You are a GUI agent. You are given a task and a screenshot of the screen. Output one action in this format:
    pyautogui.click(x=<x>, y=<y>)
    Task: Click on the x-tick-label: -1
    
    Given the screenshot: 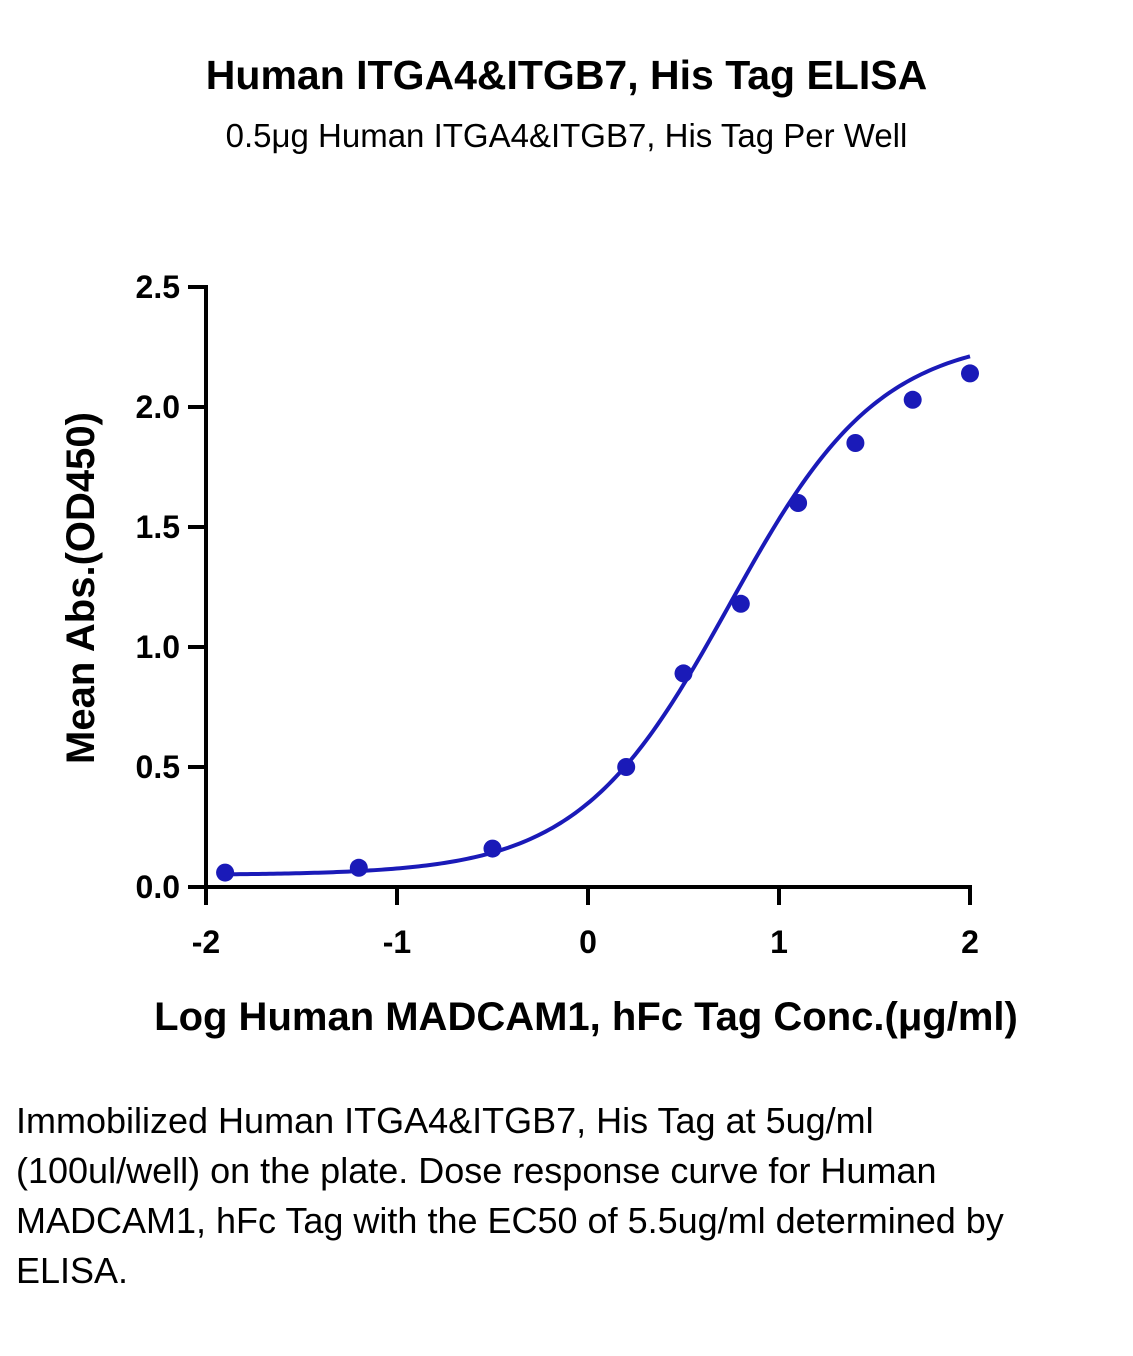 What is the action you would take?
    pyautogui.click(x=397, y=942)
    